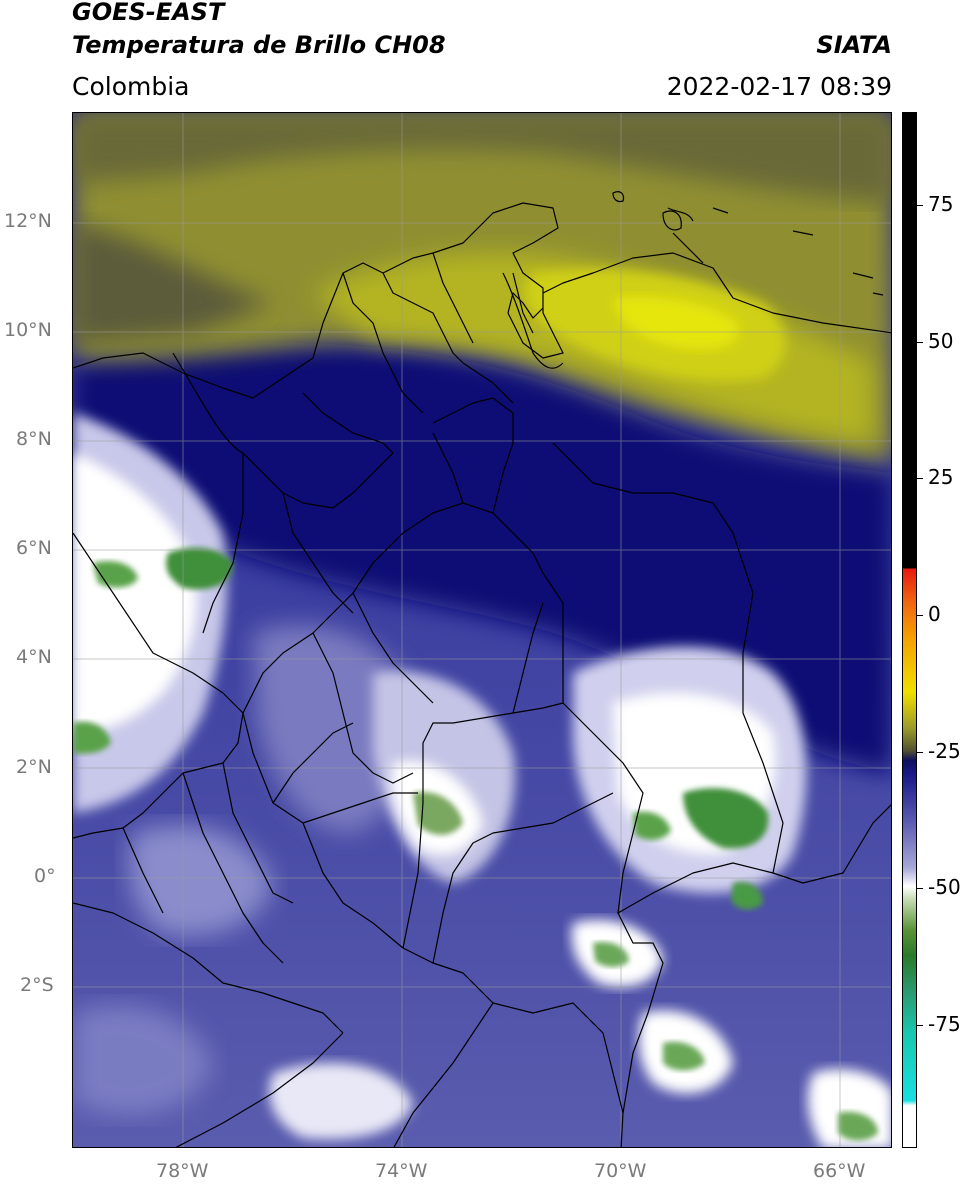 This screenshot has width=966, height=1190. I want to click on lat-tick-label: 8°N, so click(34, 439).